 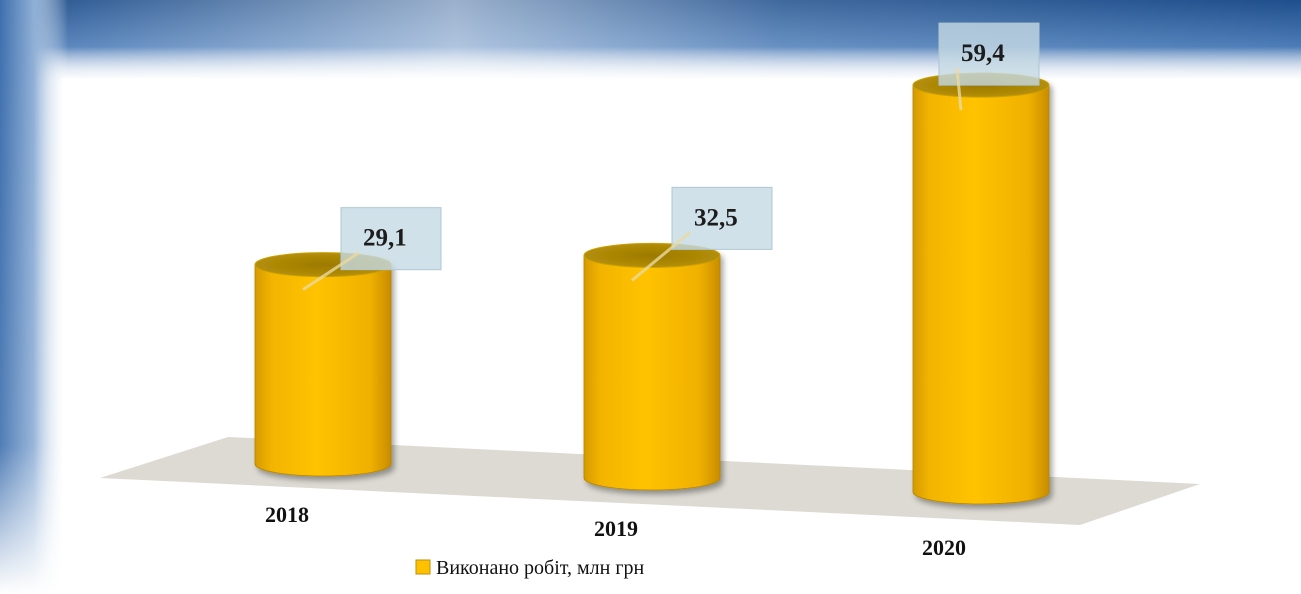 What do you see at coordinates (540, 568) in the screenshot?
I see `legend-label: Виконано робіт, млн грн` at bounding box center [540, 568].